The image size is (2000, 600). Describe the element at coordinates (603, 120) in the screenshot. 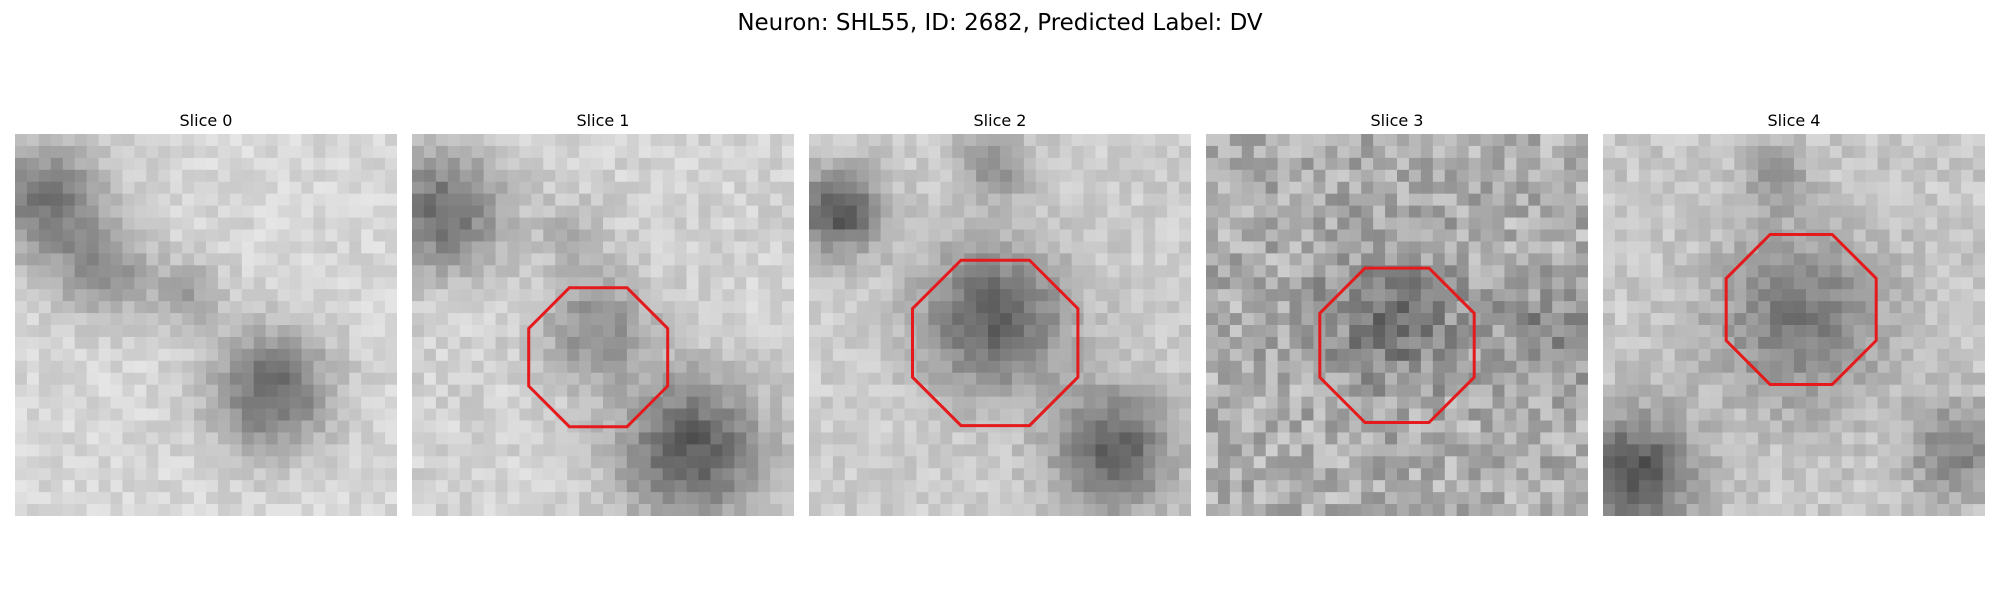

I see `slice-title: Slice 1` at that location.